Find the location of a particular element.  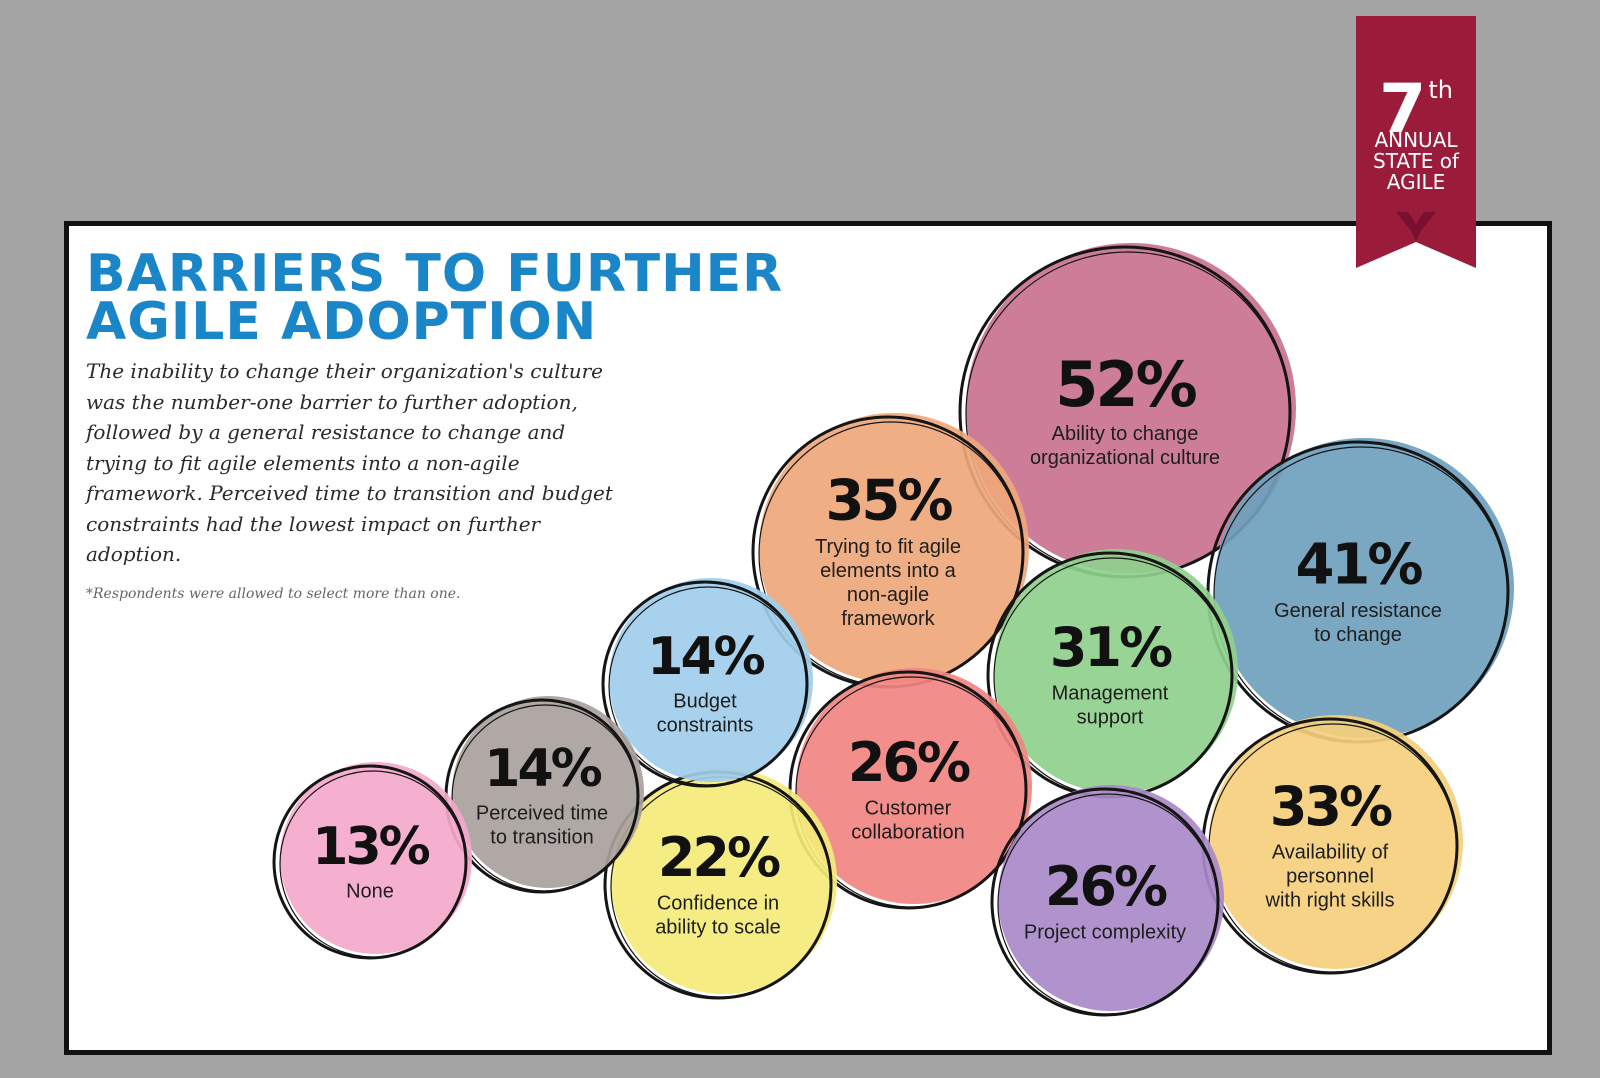

bubble-10: 13% None is located at coordinates (372, 861).